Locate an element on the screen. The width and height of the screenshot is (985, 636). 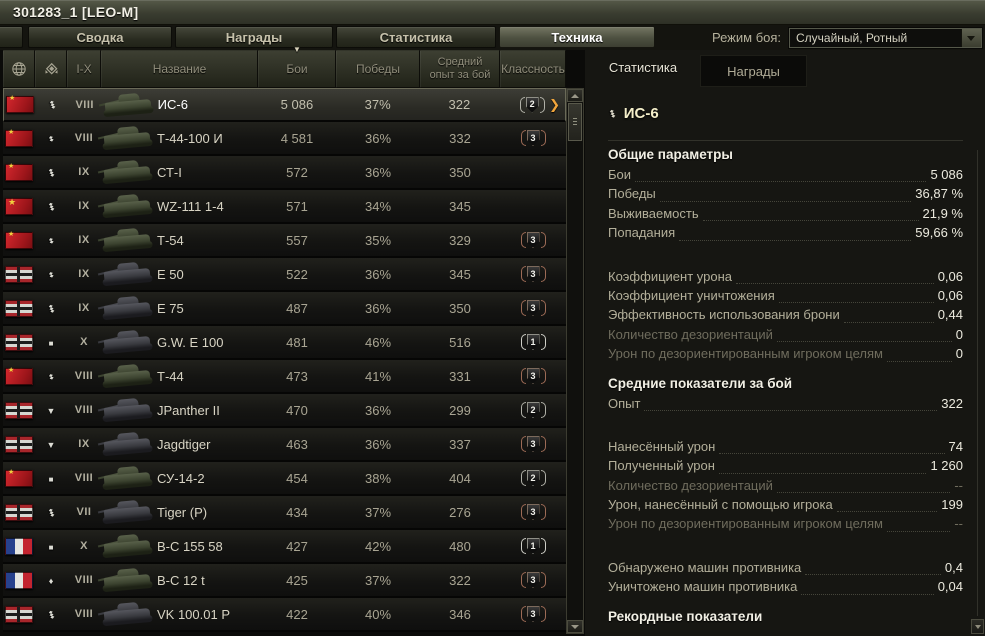
selected-vehicle-name: ИС-6 is located at coordinates (641, 113).